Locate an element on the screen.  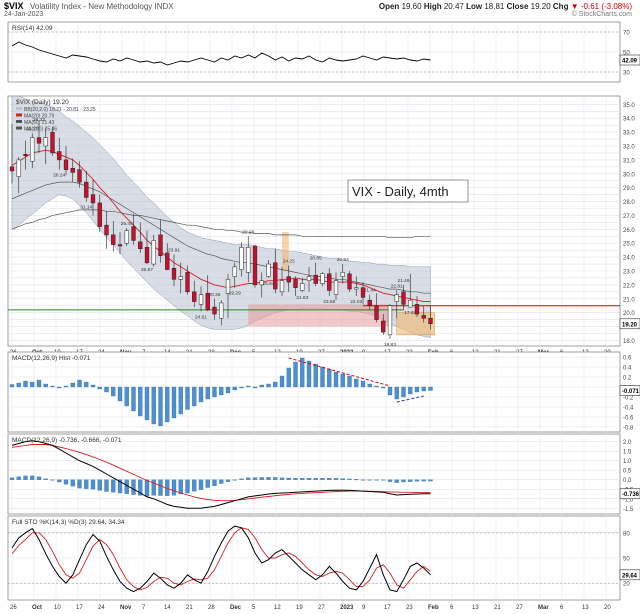
macd-hist-tick-label: -0.8 is located at coordinates (628, 429).